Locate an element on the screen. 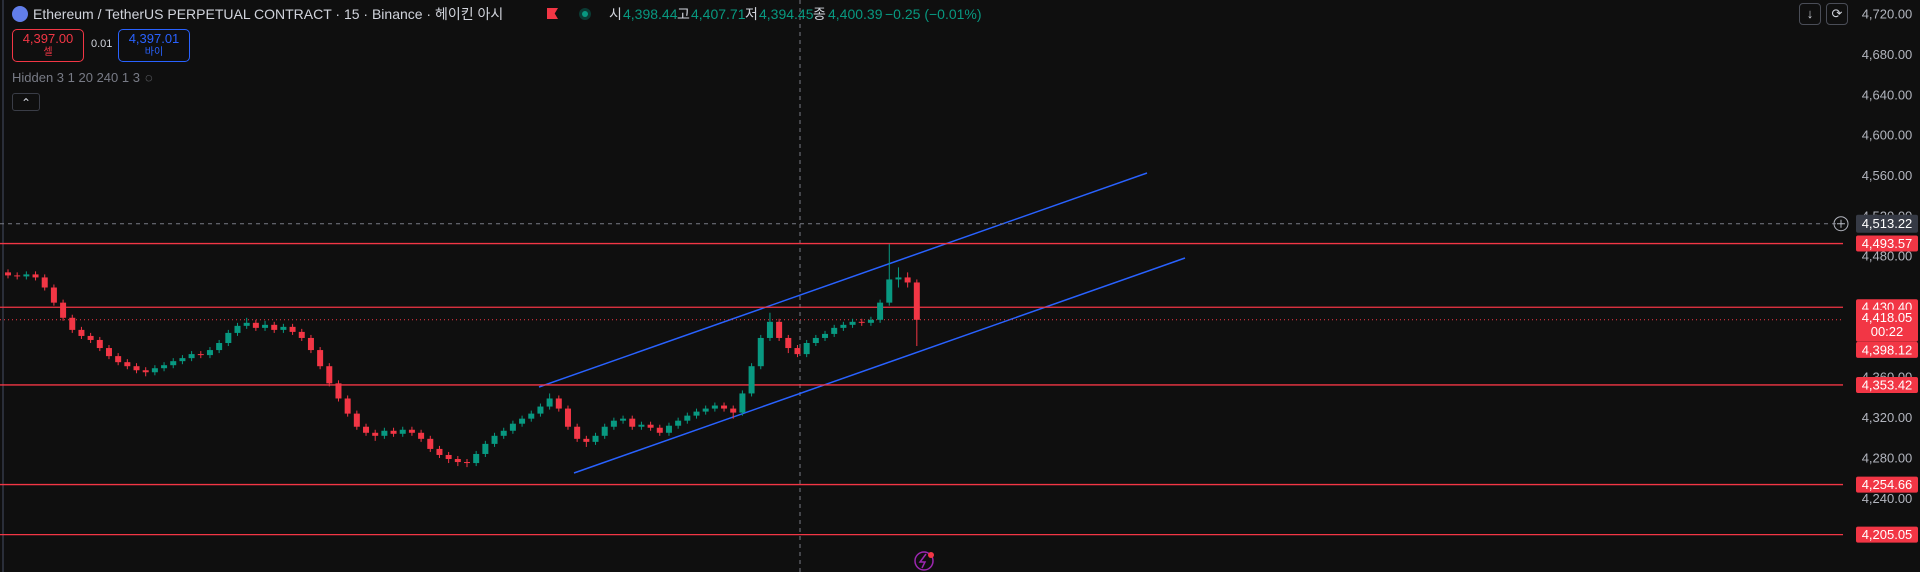 This screenshot has width=1920, height=572. y-tick-label: 4,480.00 is located at coordinates (1887, 256).